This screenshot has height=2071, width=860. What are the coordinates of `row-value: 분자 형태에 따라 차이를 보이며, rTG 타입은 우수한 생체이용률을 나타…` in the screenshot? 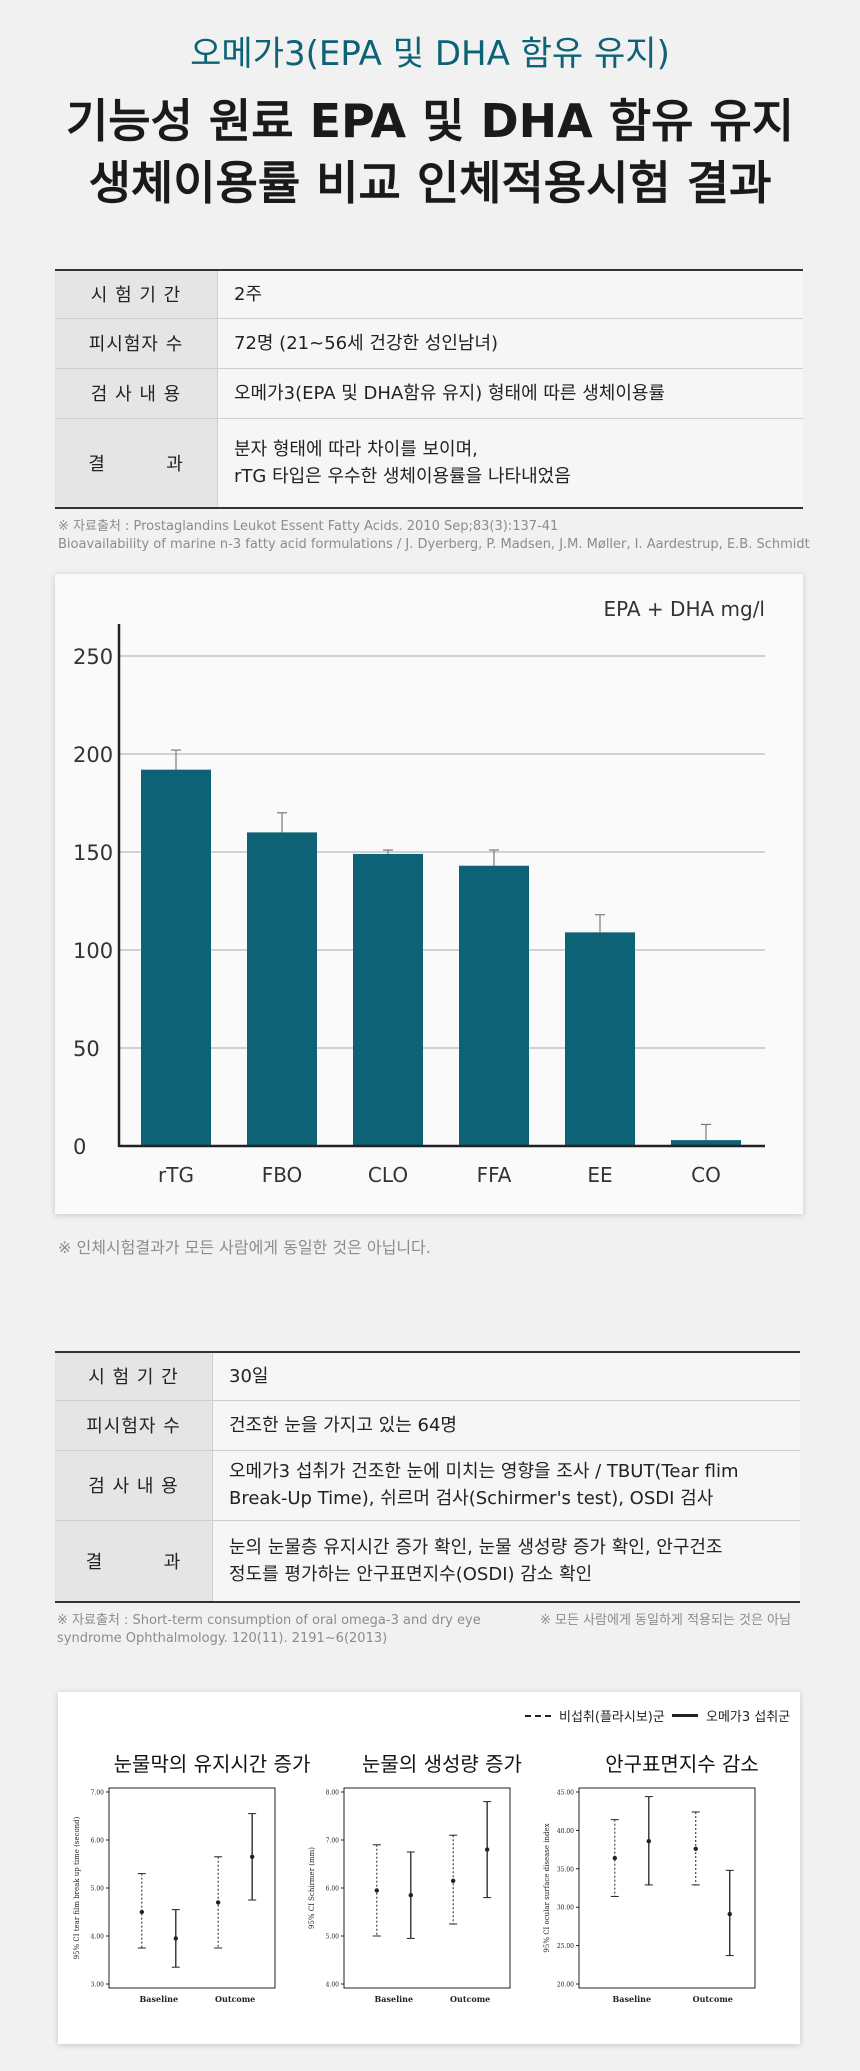 It's located at (510, 462).